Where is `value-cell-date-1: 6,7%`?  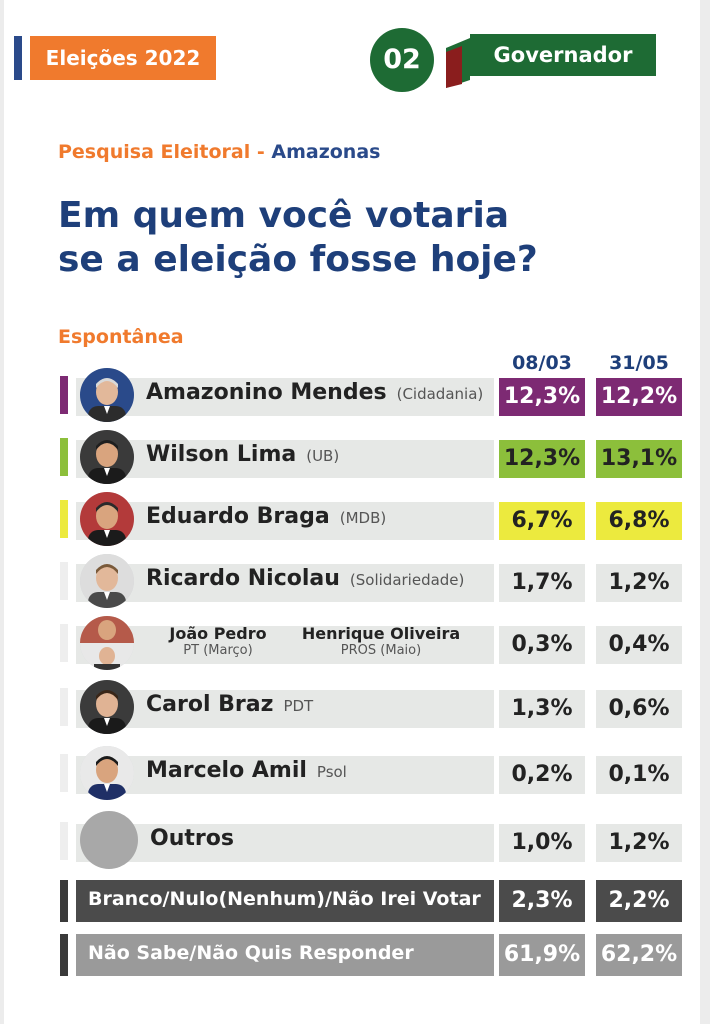 value-cell-date-1: 6,7% is located at coordinates (542, 521).